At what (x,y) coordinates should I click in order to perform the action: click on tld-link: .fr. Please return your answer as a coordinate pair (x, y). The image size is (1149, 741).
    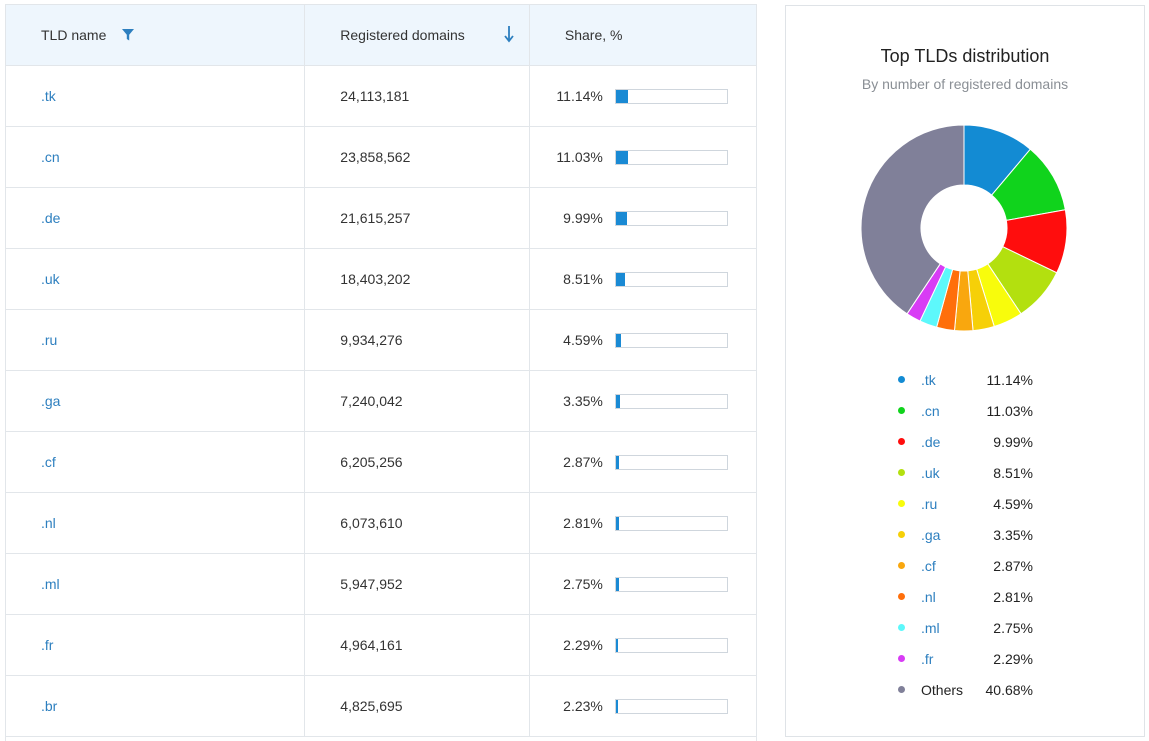
    Looking at the image, I should click on (47, 645).